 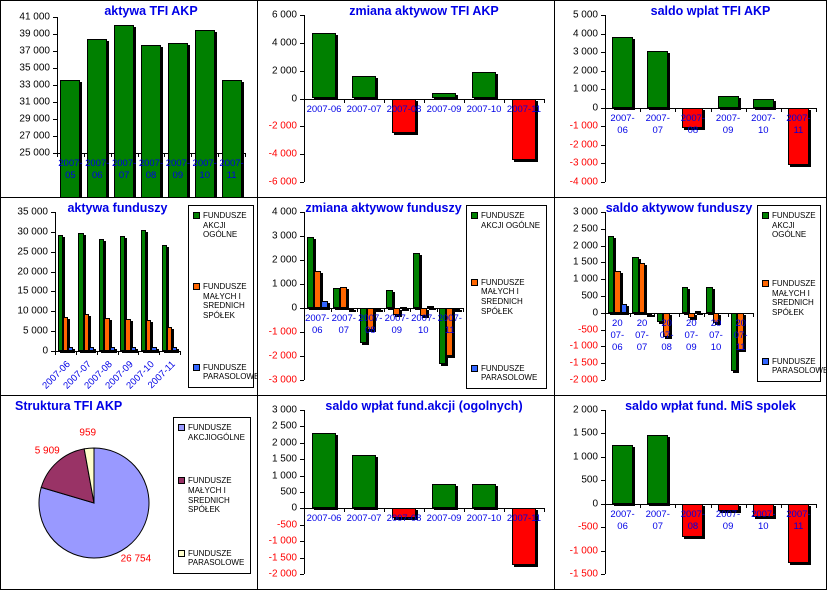 I want to click on legend-item: FUNDUSZE MAŁYCH I SREDNICH SPÓŁEK, so click(x=790, y=298).